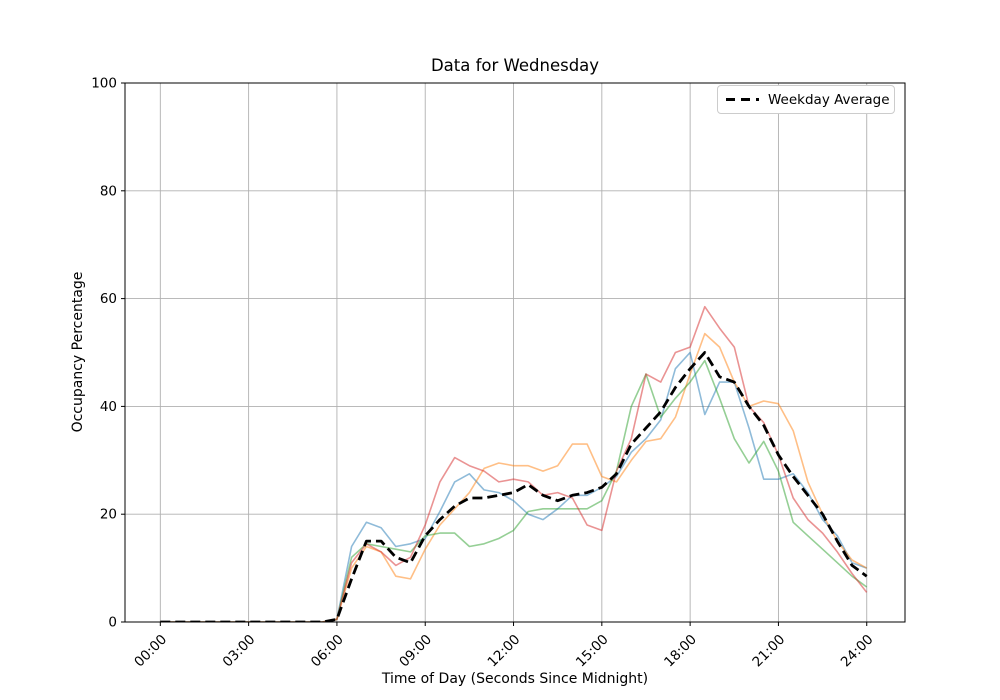  I want to click on chart-title: Data for Wednesday, so click(515, 65).